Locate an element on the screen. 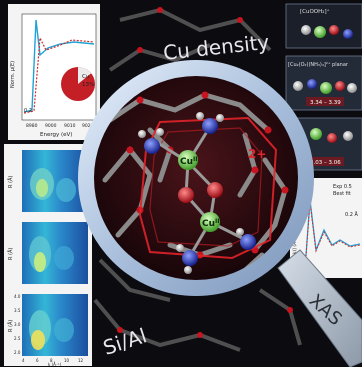 The image size is (362, 367). pie-value: 13% is located at coordinates (88, 85).